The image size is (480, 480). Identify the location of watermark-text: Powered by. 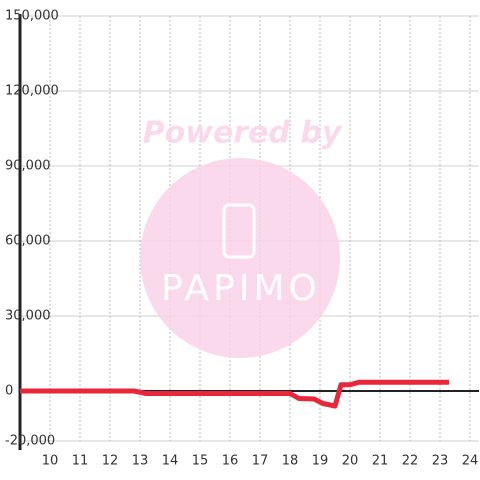
(243, 133).